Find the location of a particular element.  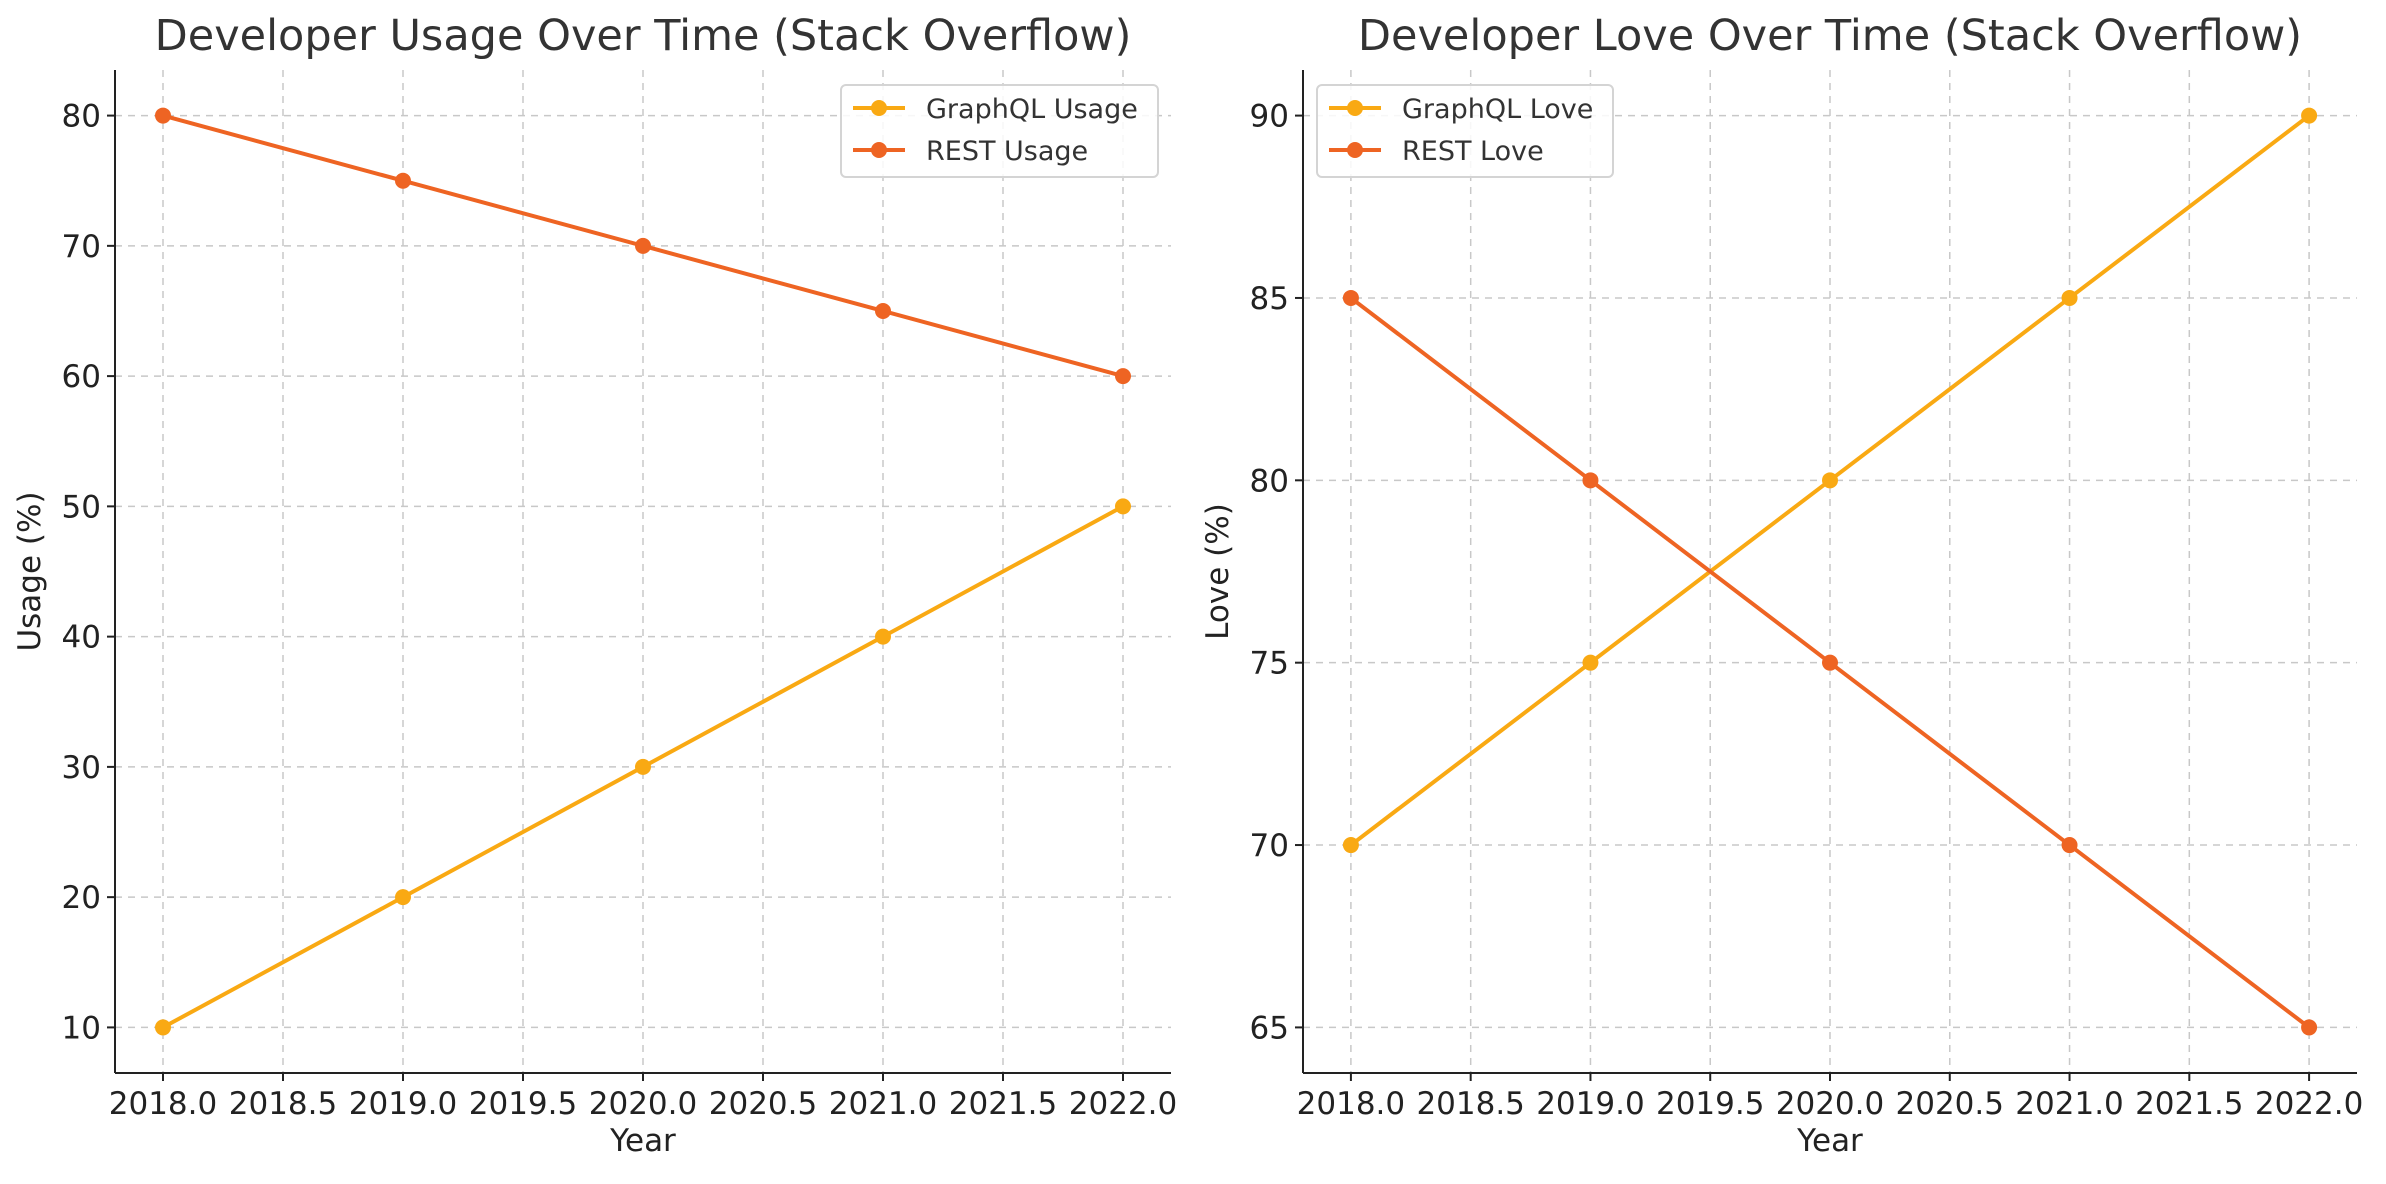

legend-label: GraphQL Love is located at coordinates (1497, 109).